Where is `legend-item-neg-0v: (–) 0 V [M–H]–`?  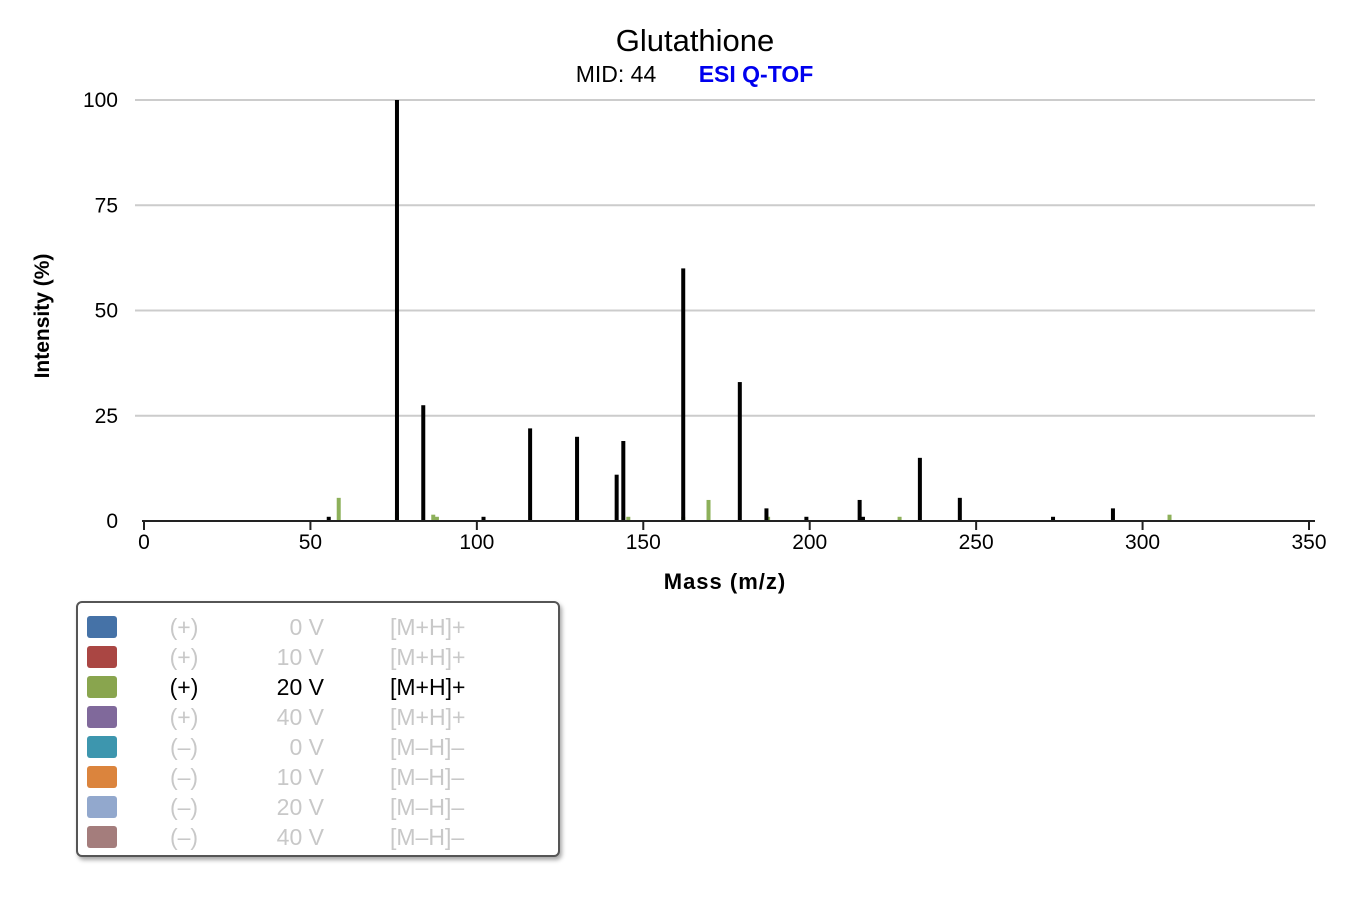
legend-item-neg-0v: (–) 0 V [M–H]– is located at coordinates (318, 749).